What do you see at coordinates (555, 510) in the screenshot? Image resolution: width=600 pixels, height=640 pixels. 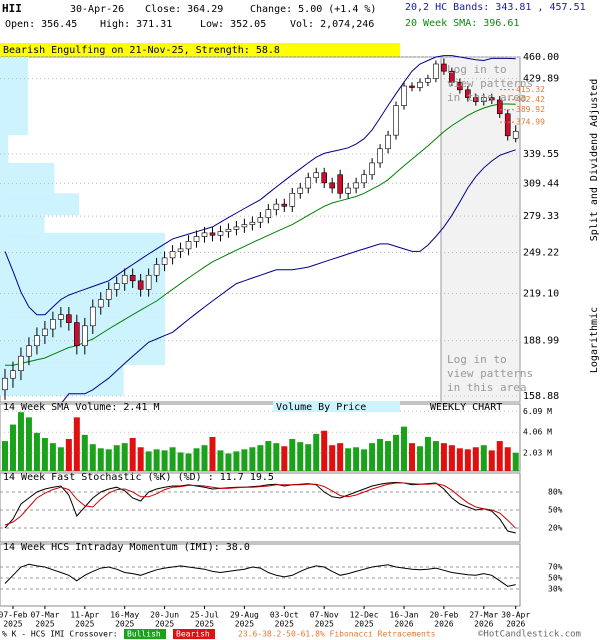 I see `y-tick-label: 50%` at bounding box center [555, 510].